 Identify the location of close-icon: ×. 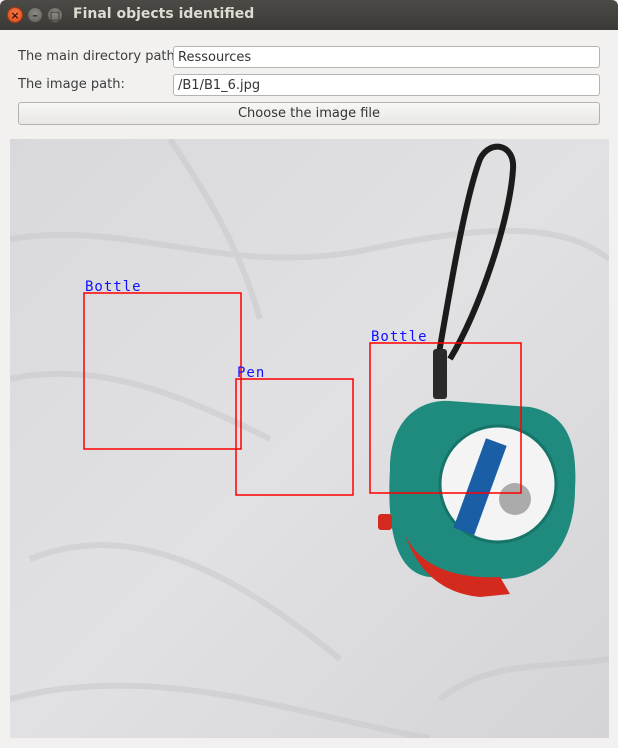
(15, 15).